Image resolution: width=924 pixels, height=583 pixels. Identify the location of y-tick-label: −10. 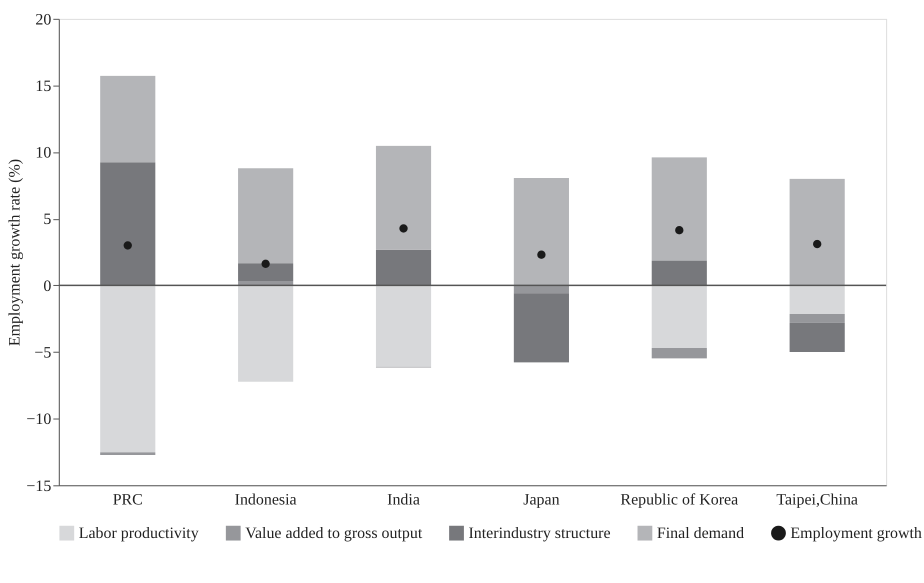
(39, 419).